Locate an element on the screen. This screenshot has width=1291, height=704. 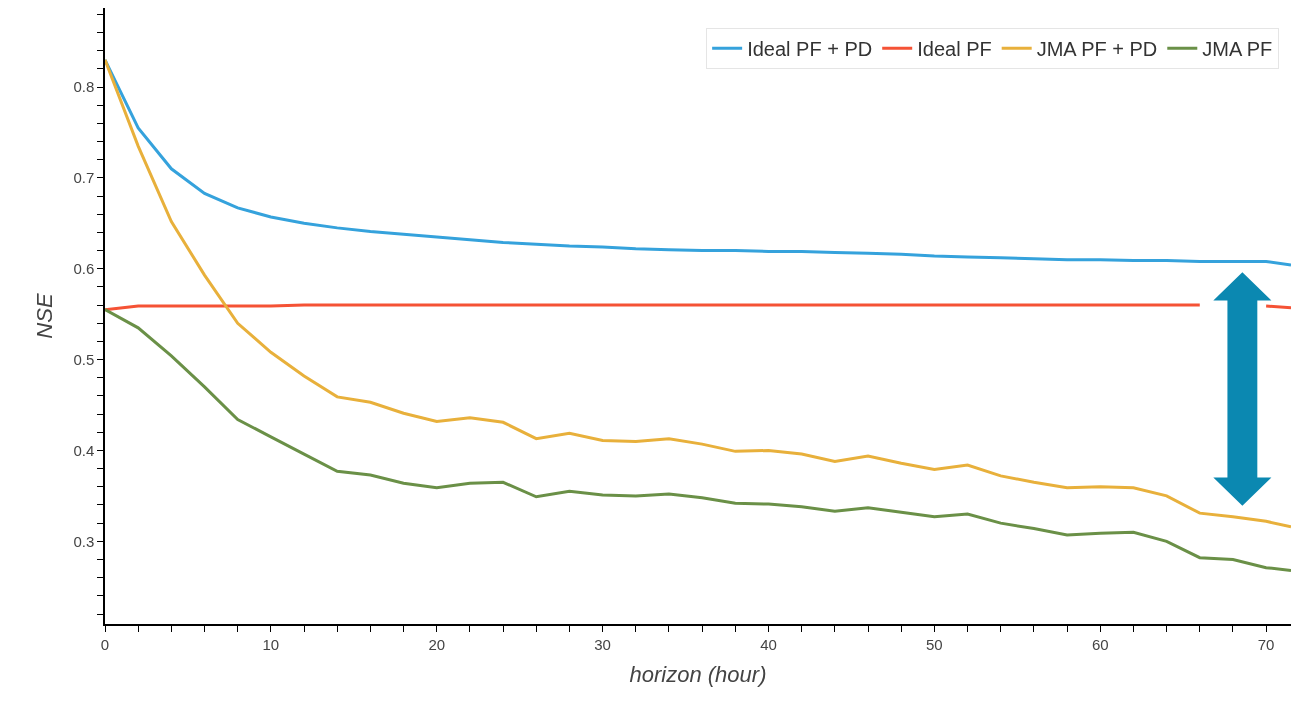
legend-label: JMA PF is located at coordinates (1237, 49).